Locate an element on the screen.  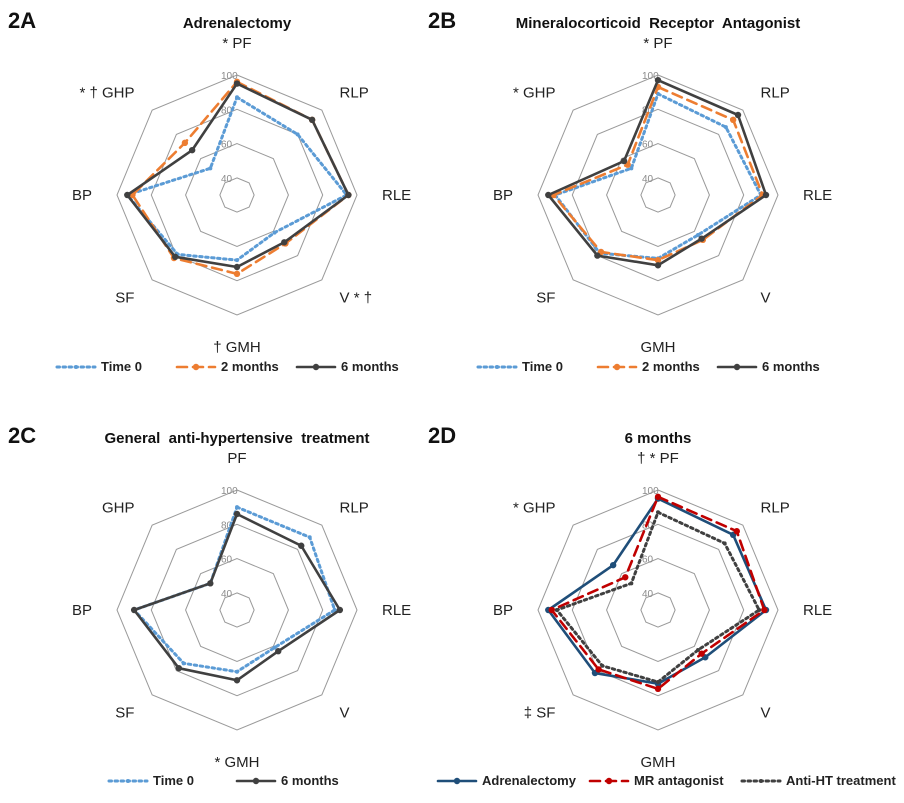
chart-title: Adrenalectomy is located at coordinates (237, 23).